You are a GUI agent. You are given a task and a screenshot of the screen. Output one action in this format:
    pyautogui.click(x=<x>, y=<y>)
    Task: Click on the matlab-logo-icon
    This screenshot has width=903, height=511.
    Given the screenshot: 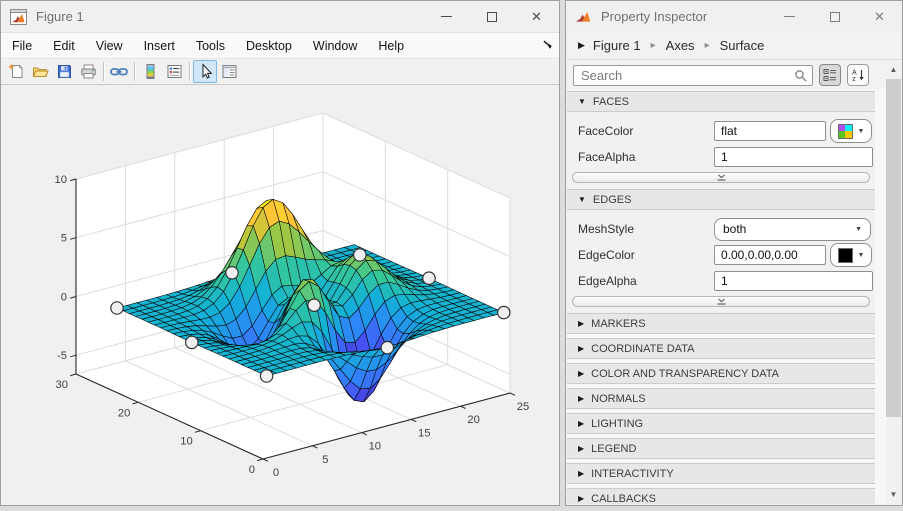 What is the action you would take?
    pyautogui.click(x=583, y=16)
    